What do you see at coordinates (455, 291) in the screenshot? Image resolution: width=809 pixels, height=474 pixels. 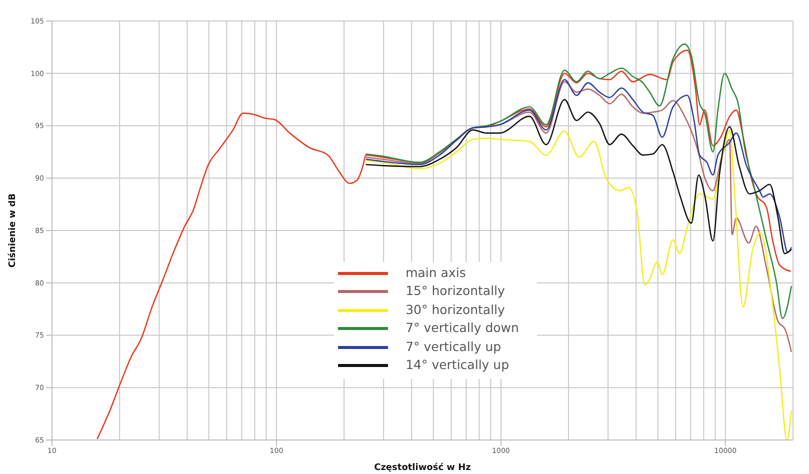 I see `legend-label: 15° horizontally` at bounding box center [455, 291].